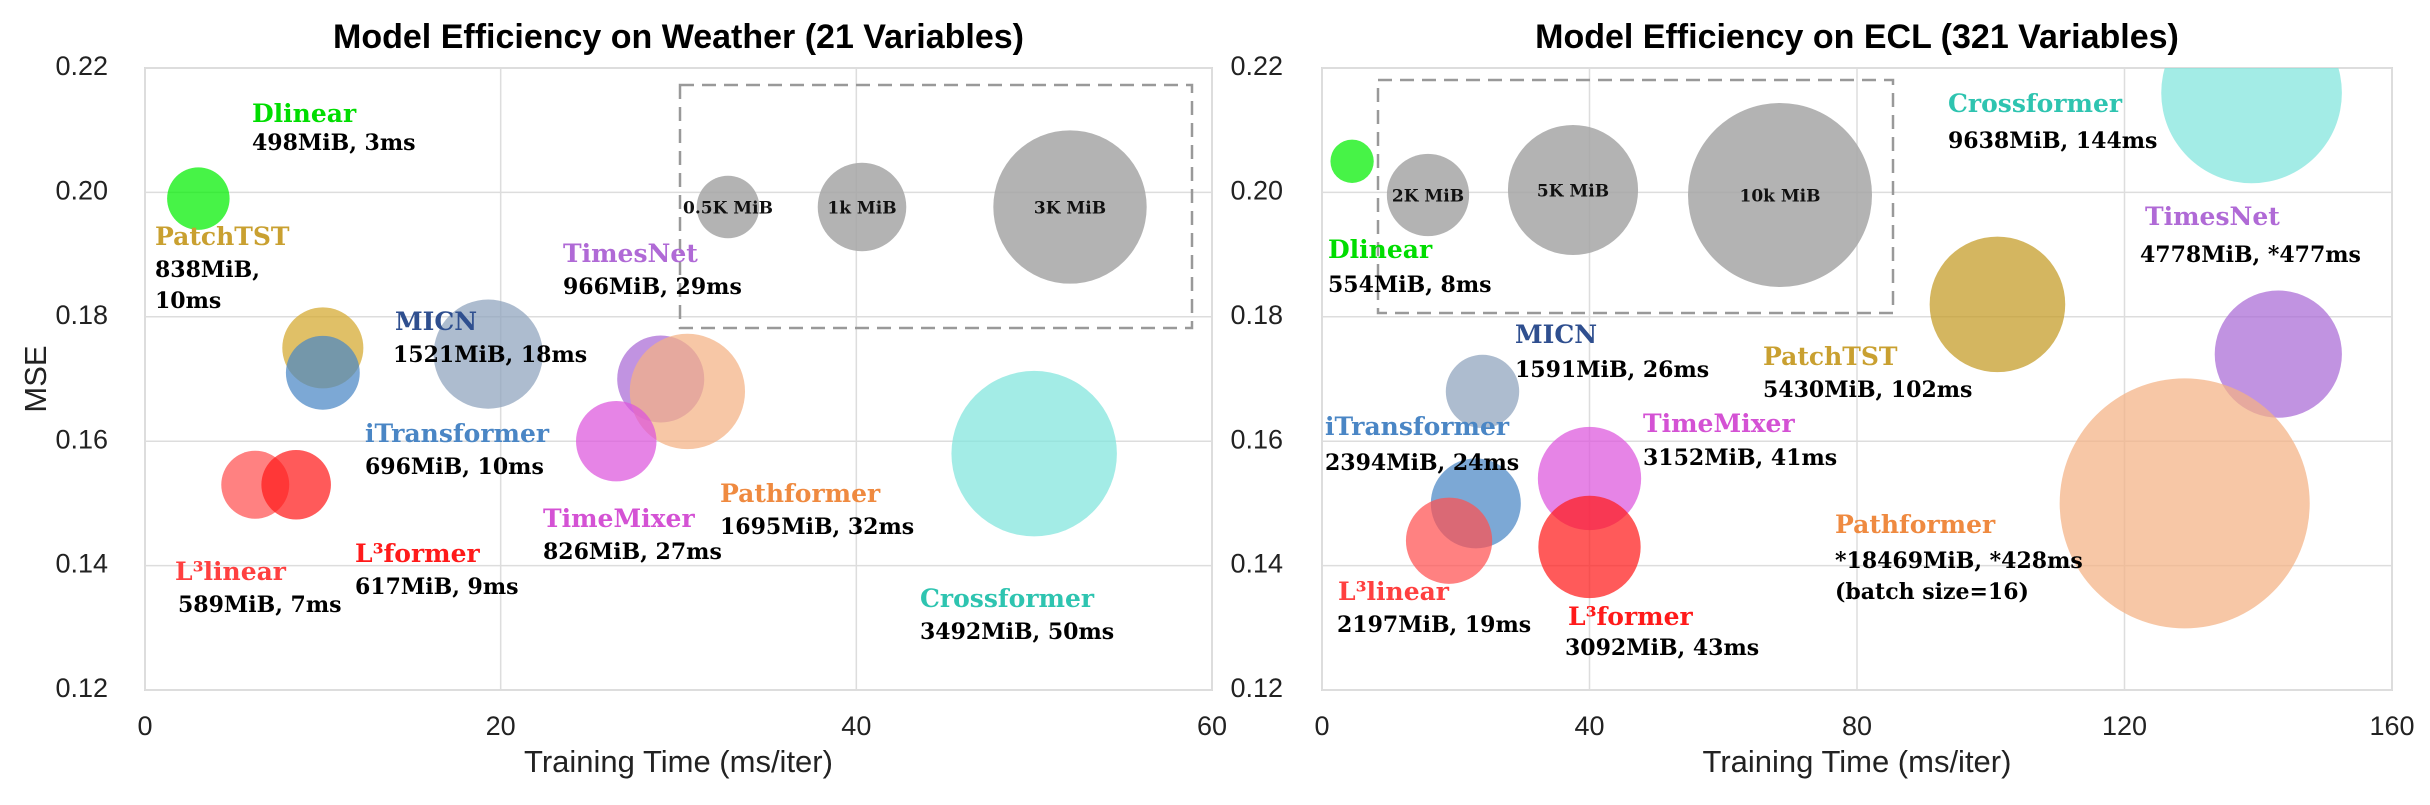 The image size is (2430, 805). Describe the element at coordinates (188, 301) in the screenshot. I see `series-annotation: 10ms` at that location.